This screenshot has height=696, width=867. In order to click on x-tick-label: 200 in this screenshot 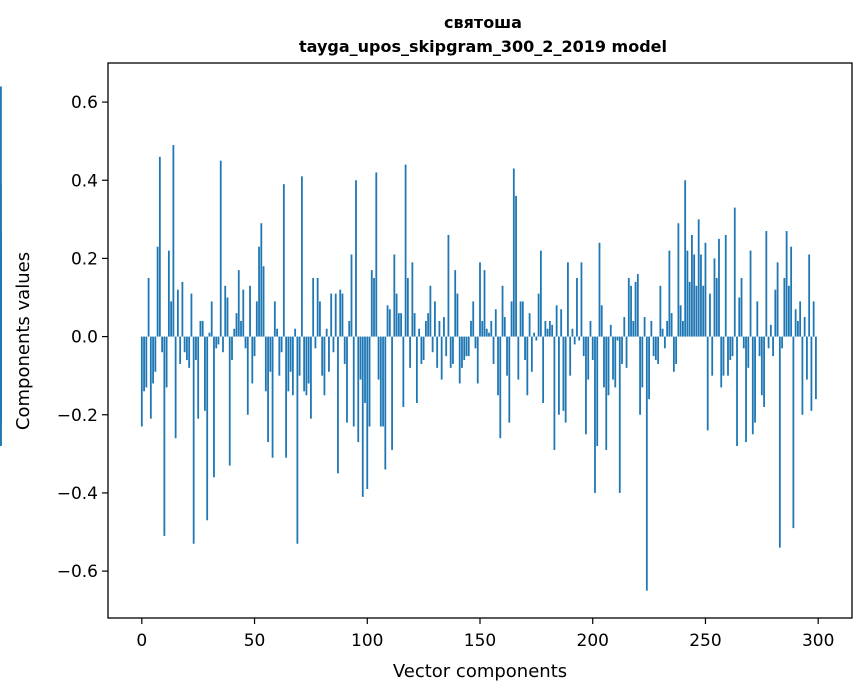, I will do `click(593, 641)`.